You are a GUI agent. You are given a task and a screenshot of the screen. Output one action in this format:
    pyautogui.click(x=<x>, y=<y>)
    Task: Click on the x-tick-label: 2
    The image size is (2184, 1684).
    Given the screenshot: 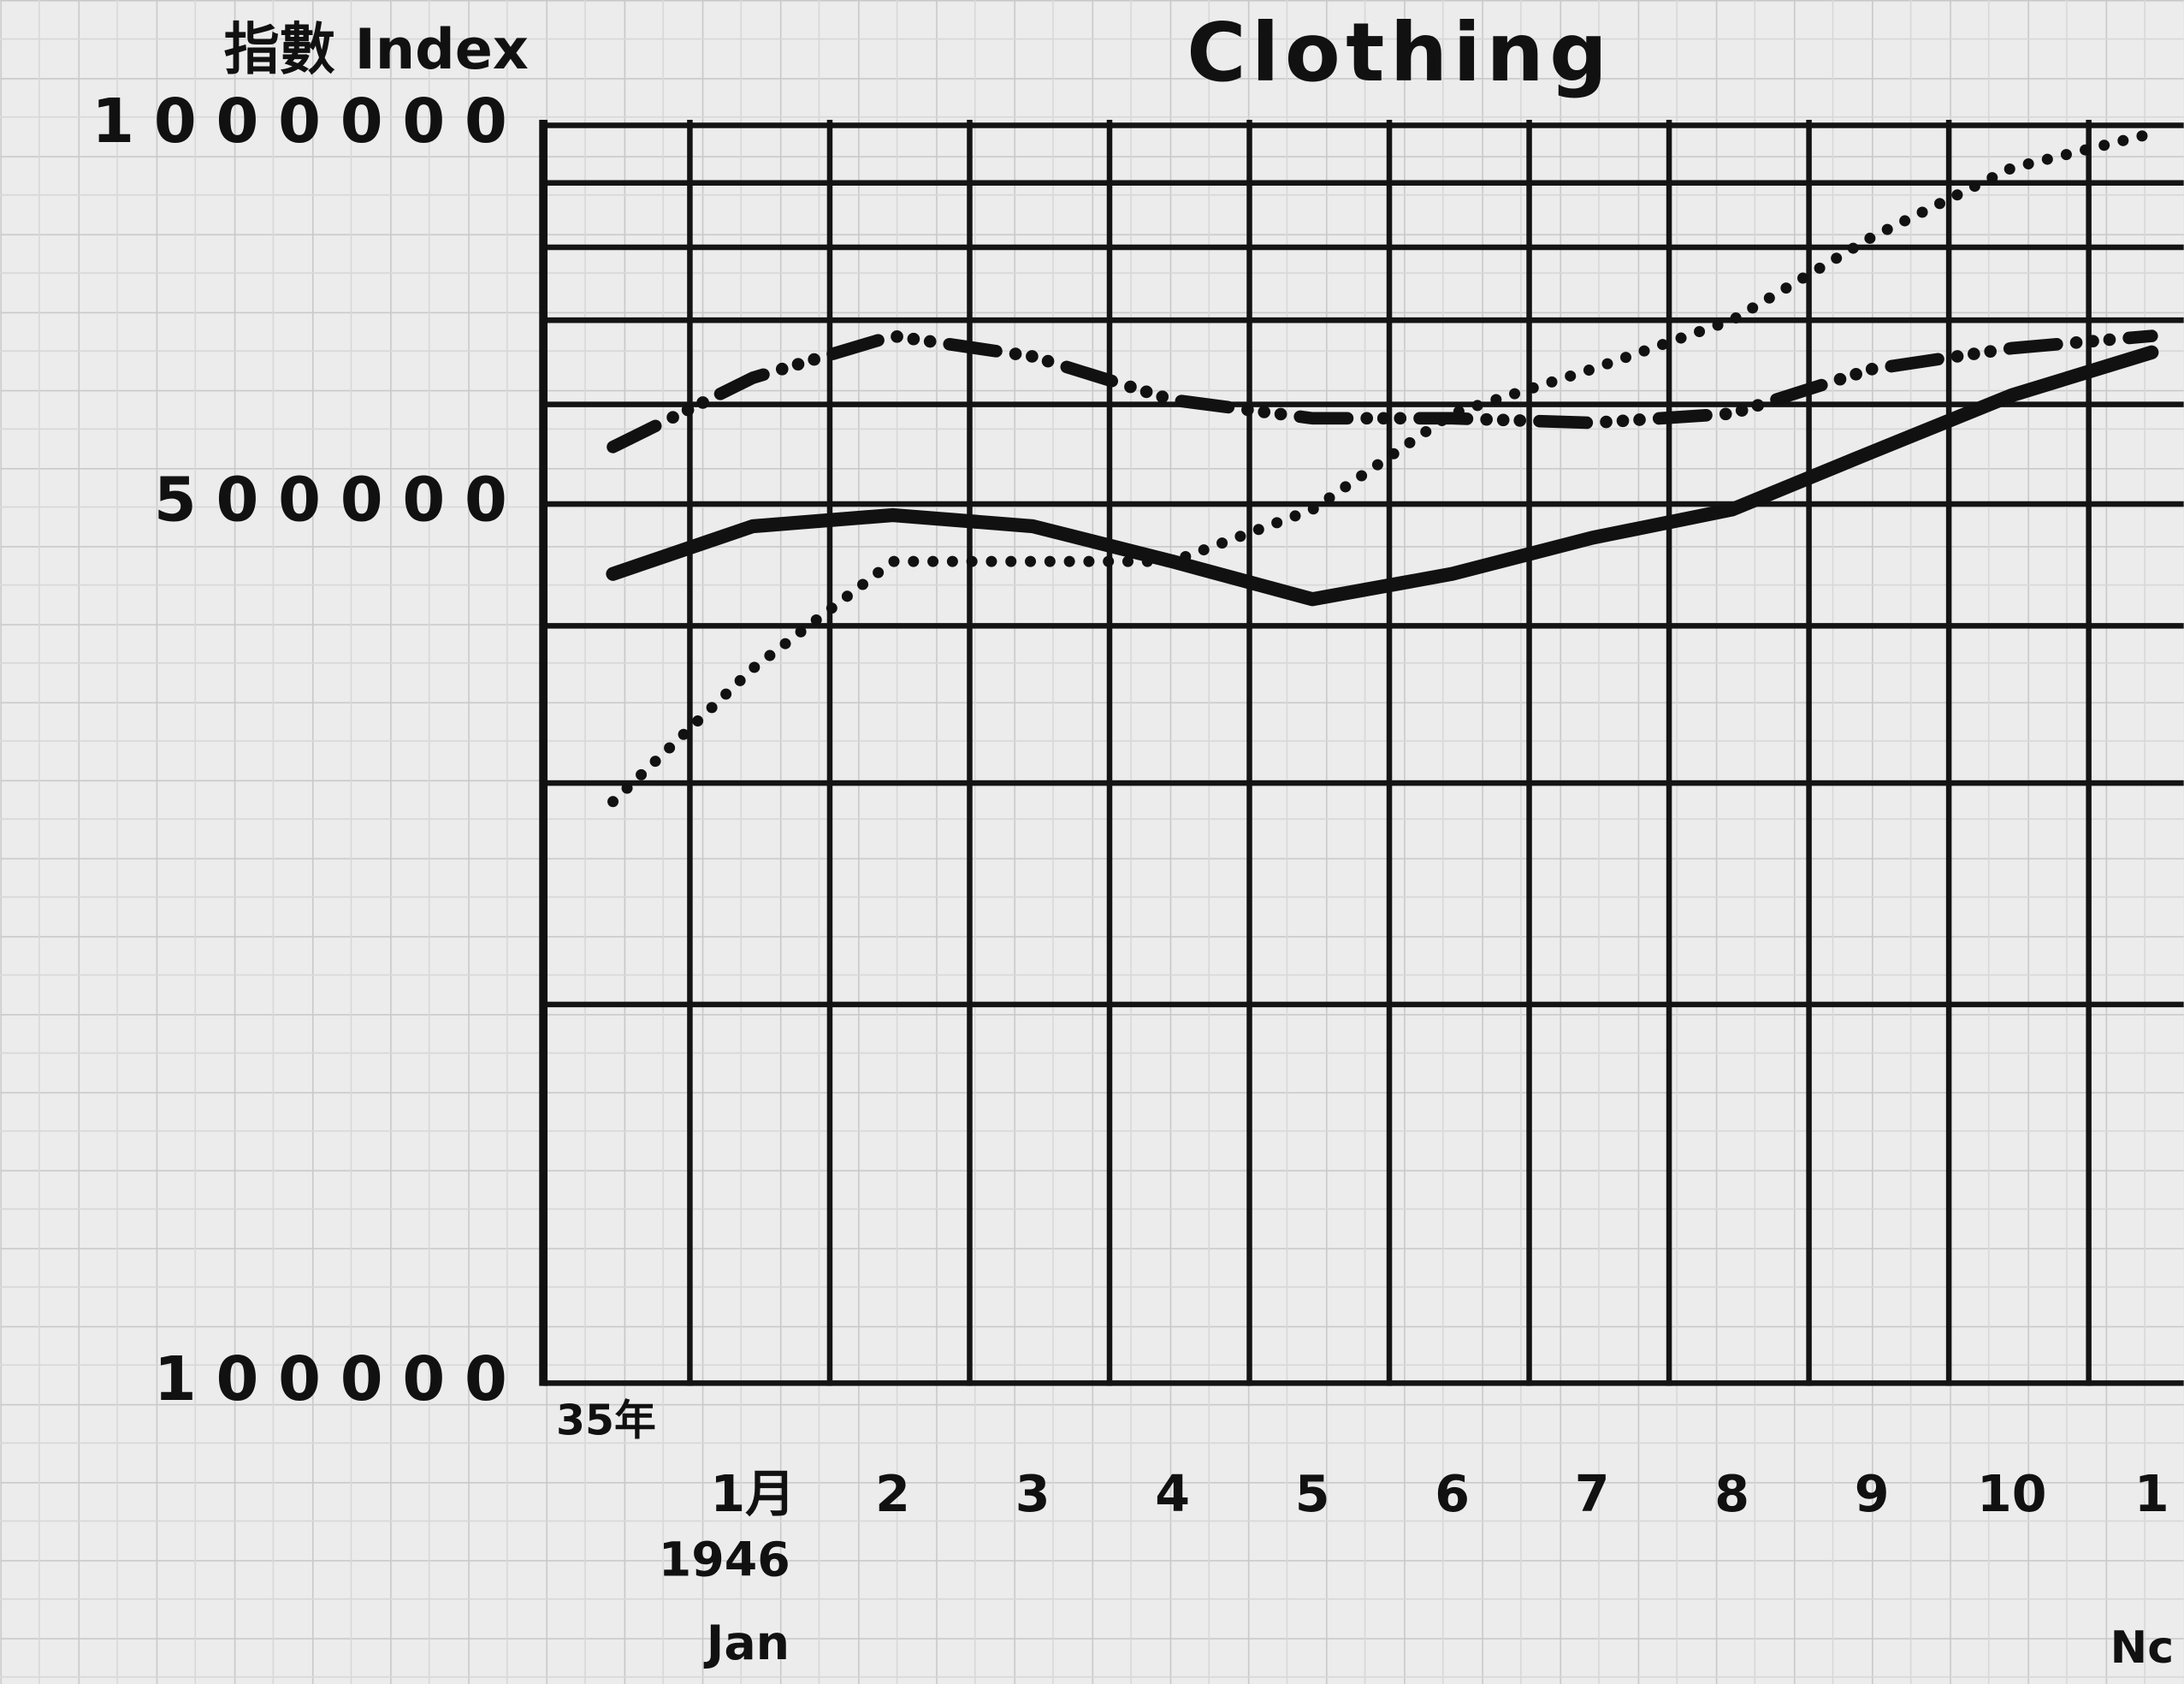 What is the action you would take?
    pyautogui.click(x=892, y=1494)
    